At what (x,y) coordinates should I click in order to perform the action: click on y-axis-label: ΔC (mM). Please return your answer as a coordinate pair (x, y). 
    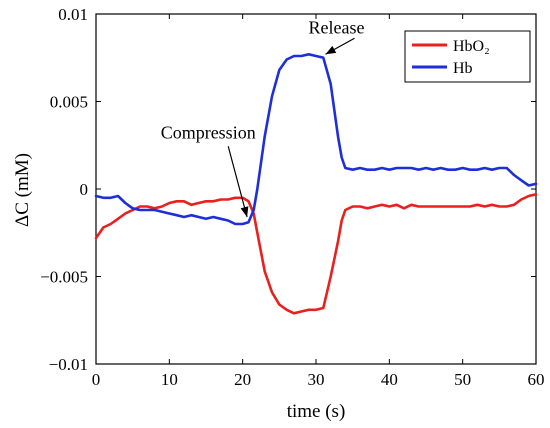
    Looking at the image, I should click on (22, 190).